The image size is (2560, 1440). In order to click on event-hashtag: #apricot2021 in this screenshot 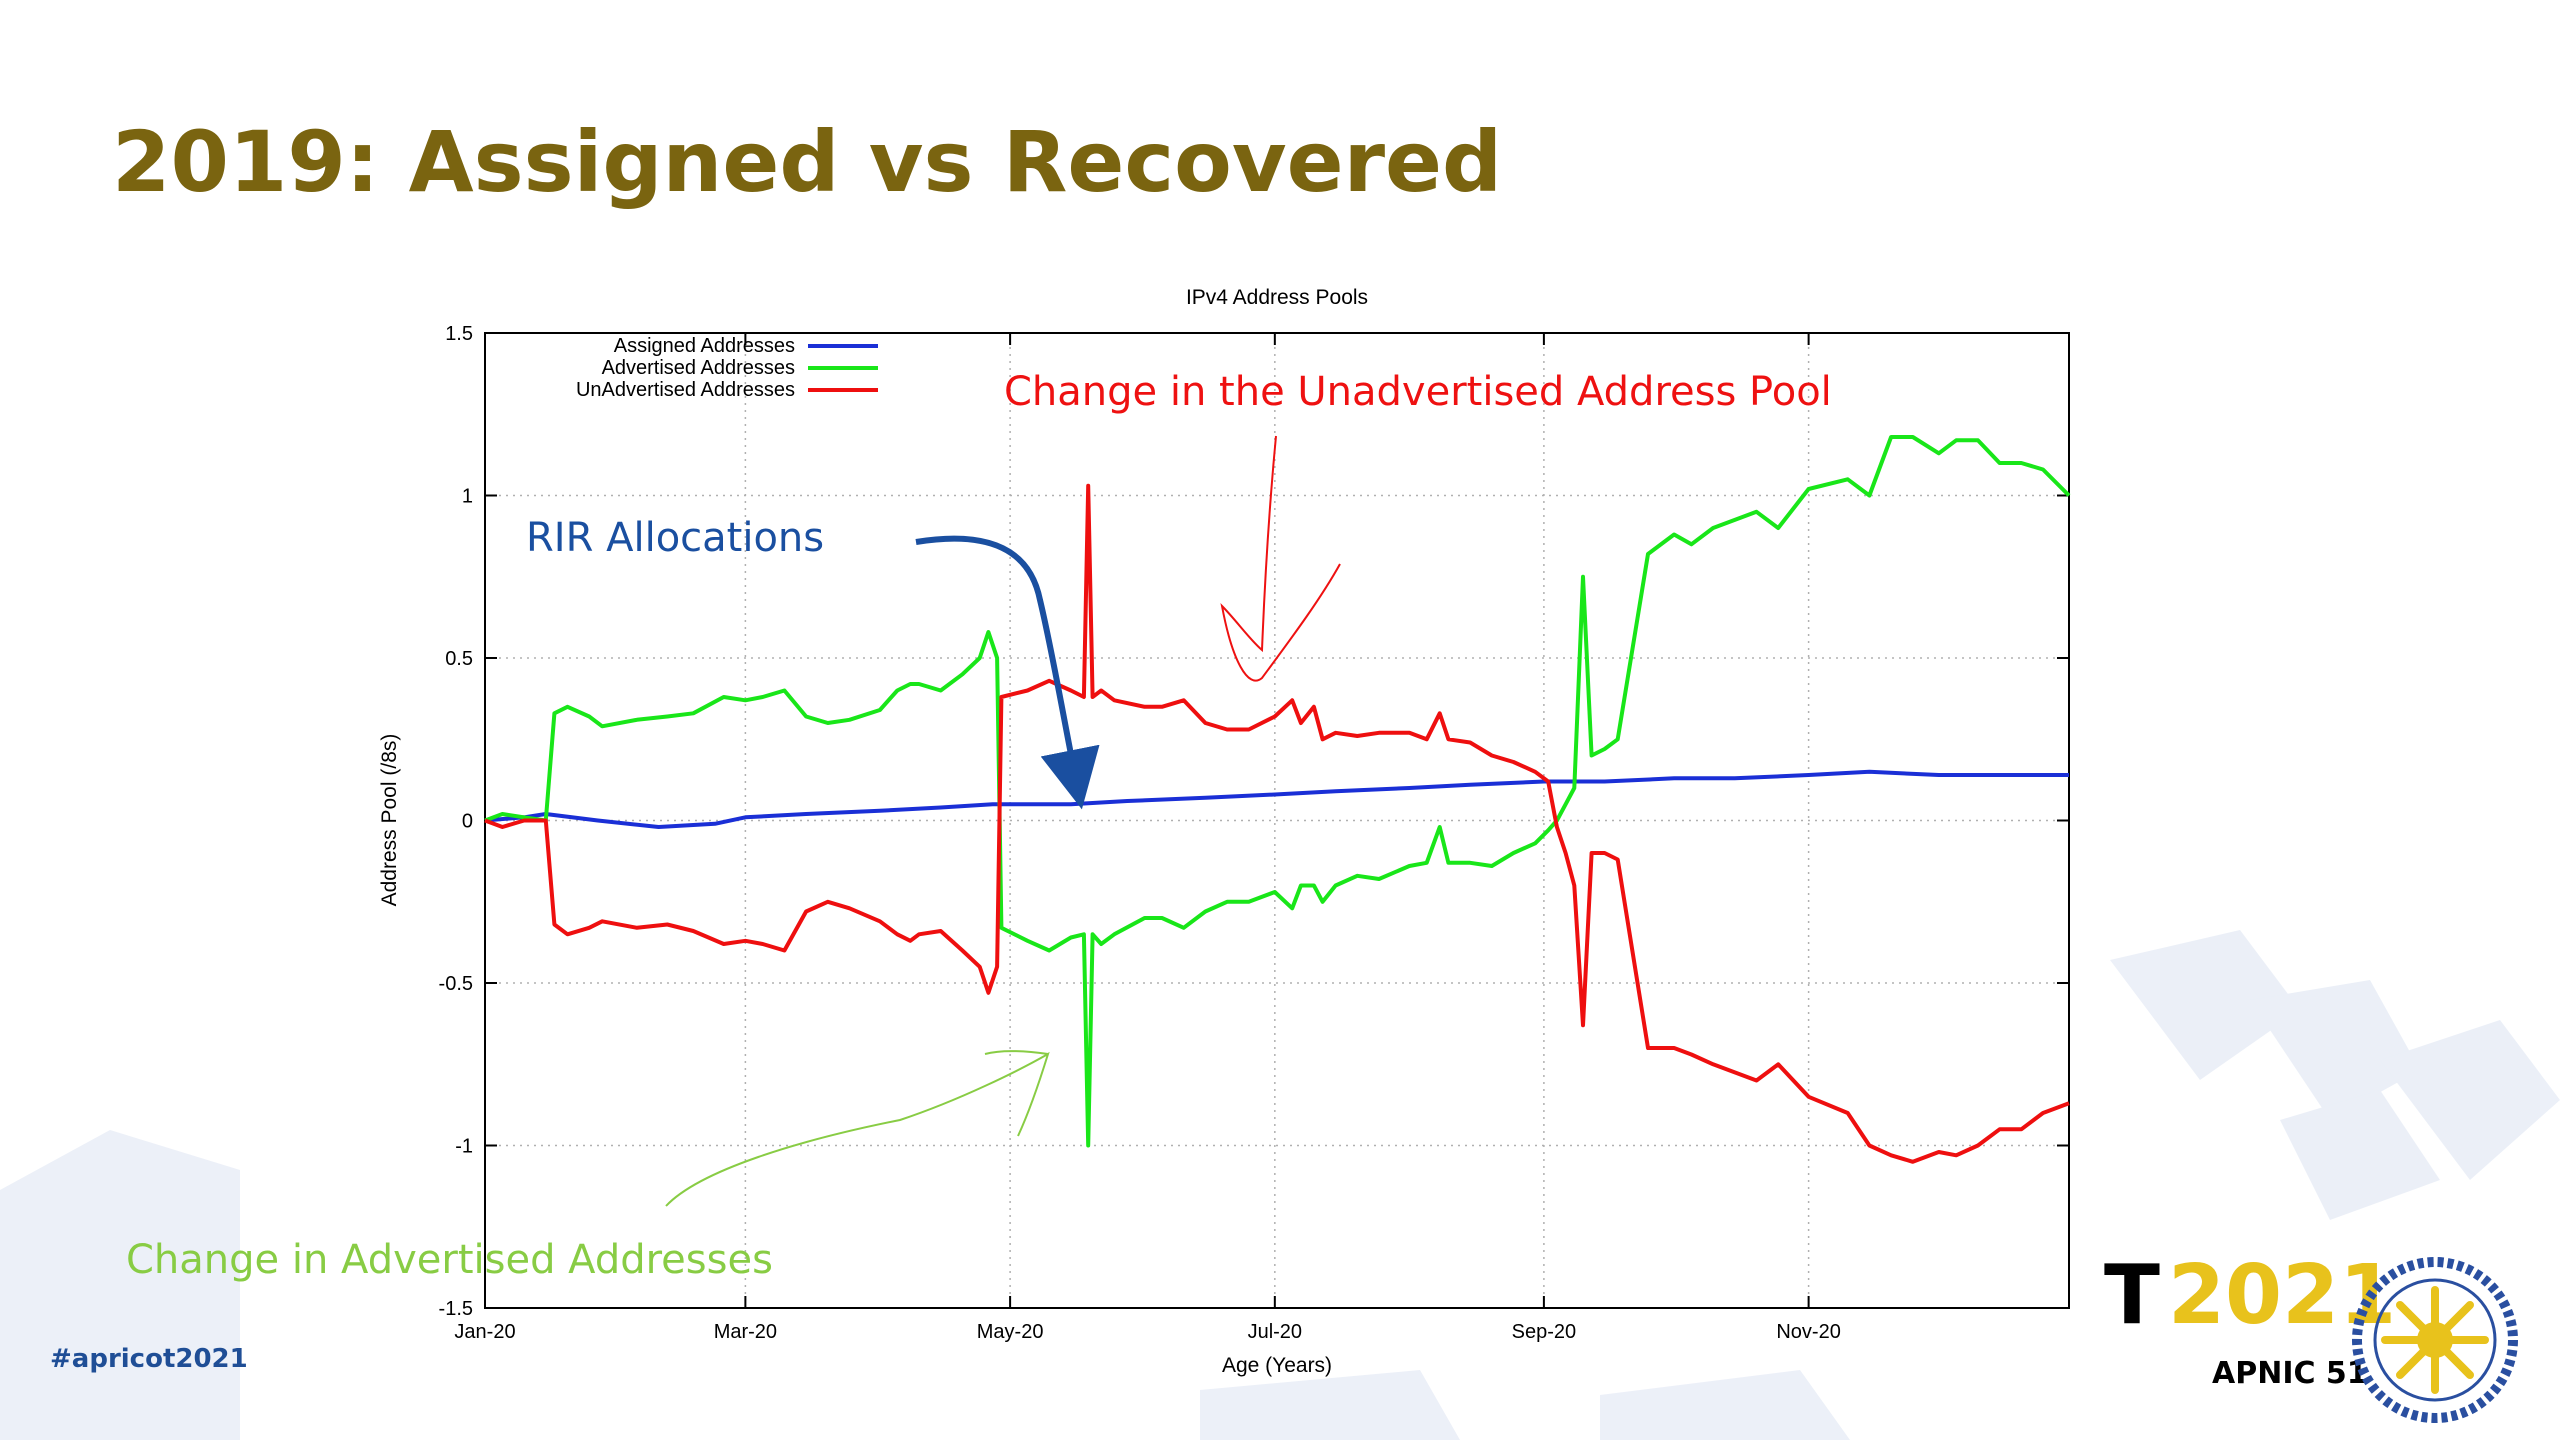, I will do `click(149, 1359)`.